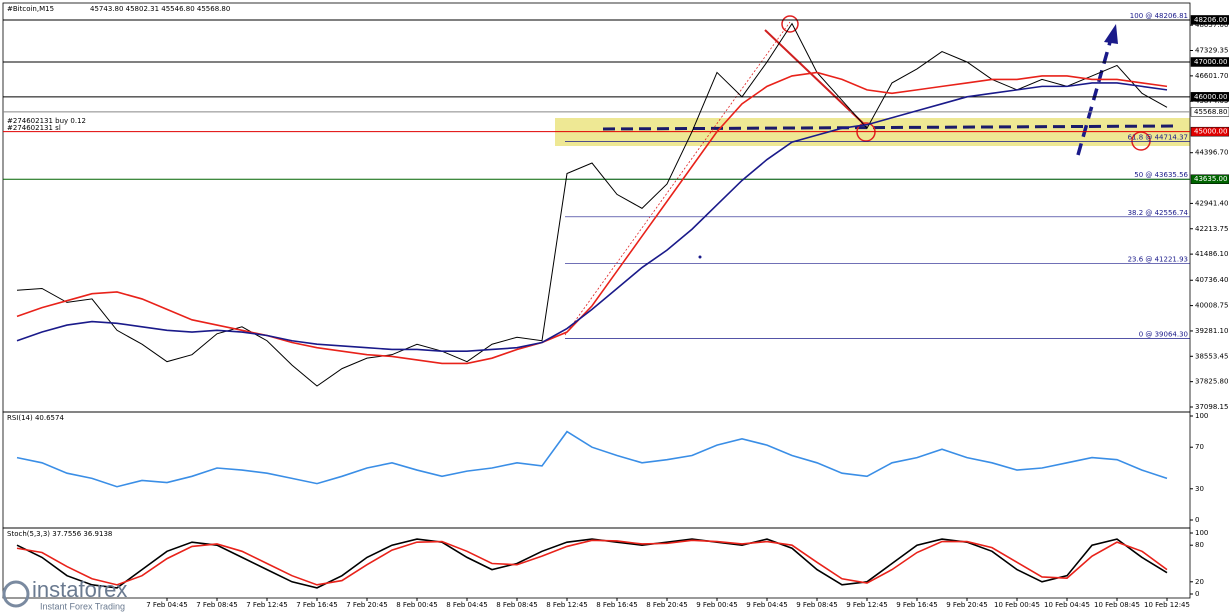 The height and width of the screenshot is (614, 1229). What do you see at coordinates (1211, 153) in the screenshot?
I see `y-tick-label: 44396.70` at bounding box center [1211, 153].